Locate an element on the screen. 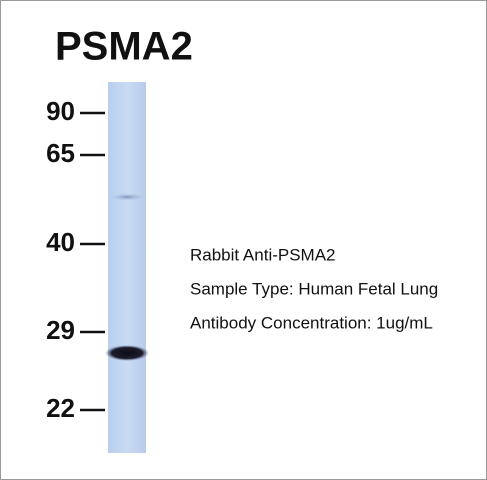 The width and height of the screenshot is (487, 480). marker-label: 90 is located at coordinates (60, 111).